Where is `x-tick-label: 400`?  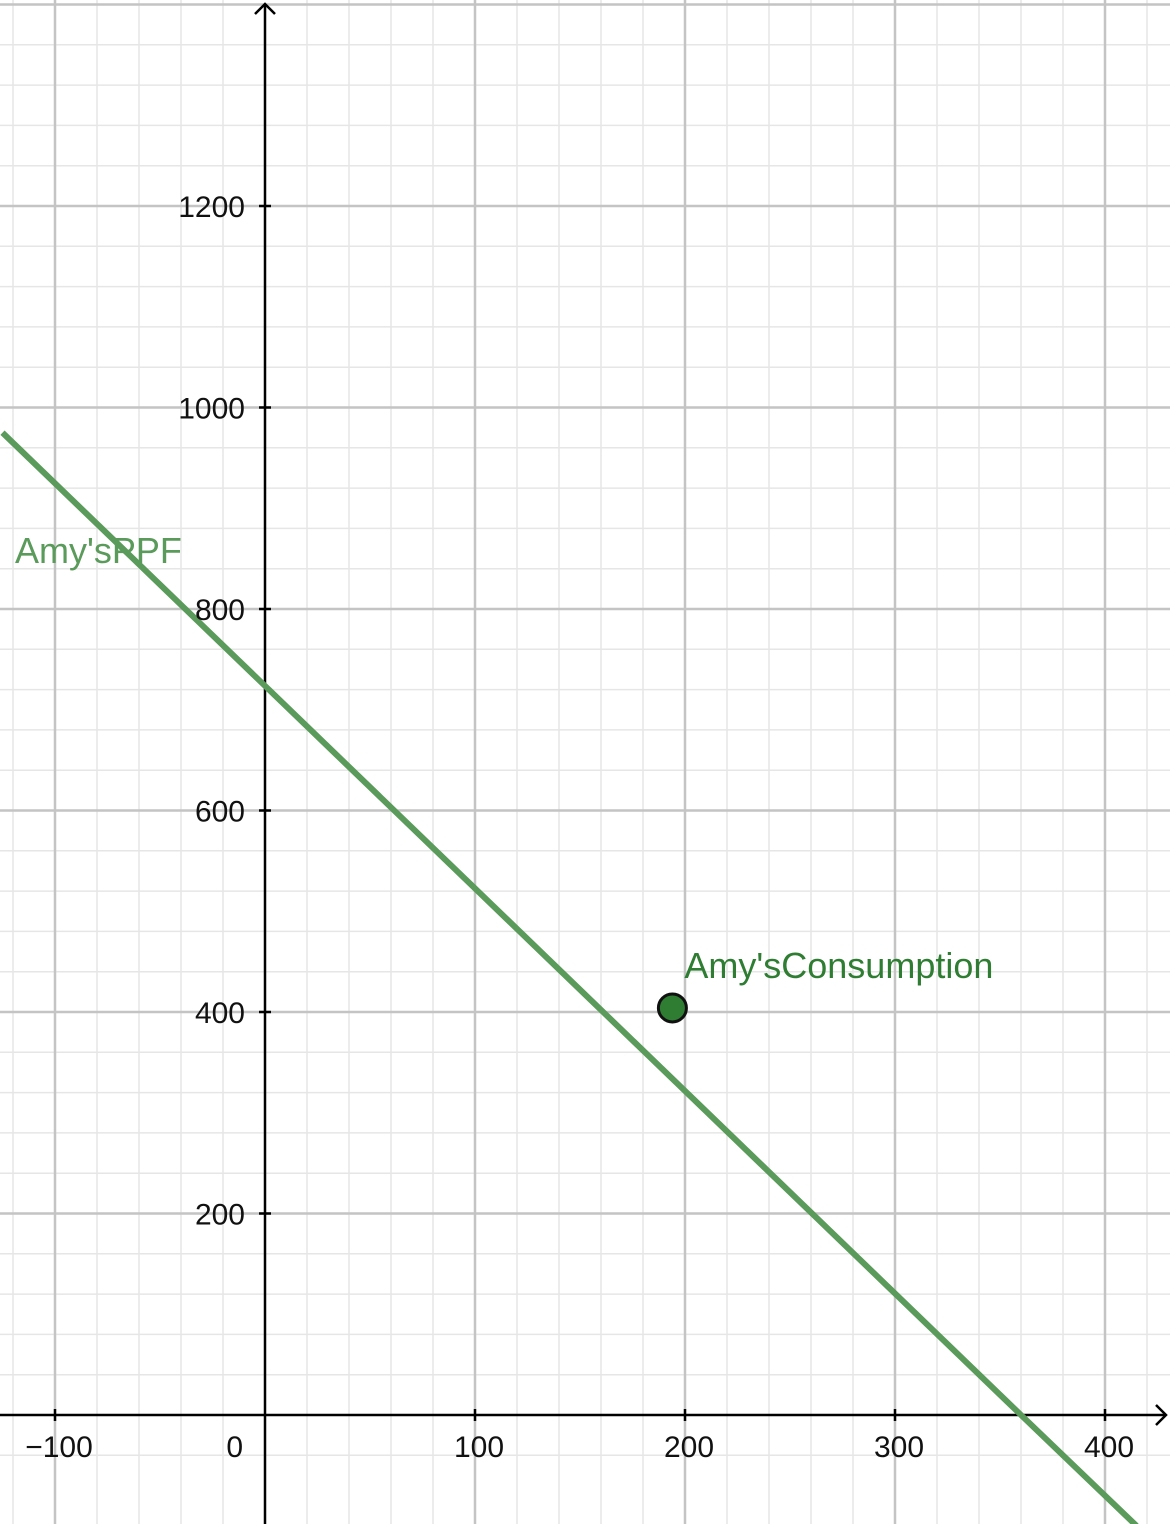
x-tick-label: 400 is located at coordinates (1109, 1447).